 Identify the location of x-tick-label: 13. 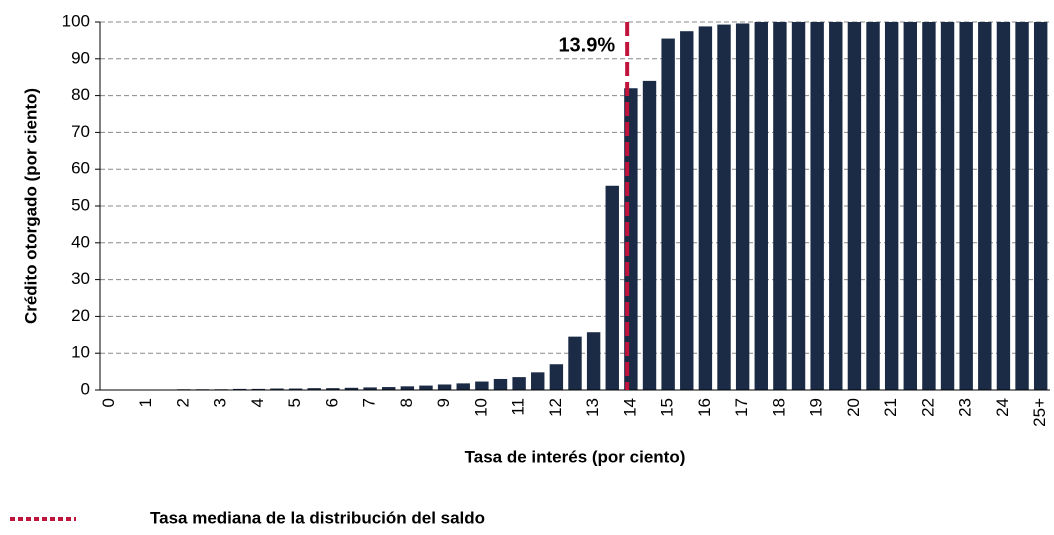
(592, 407).